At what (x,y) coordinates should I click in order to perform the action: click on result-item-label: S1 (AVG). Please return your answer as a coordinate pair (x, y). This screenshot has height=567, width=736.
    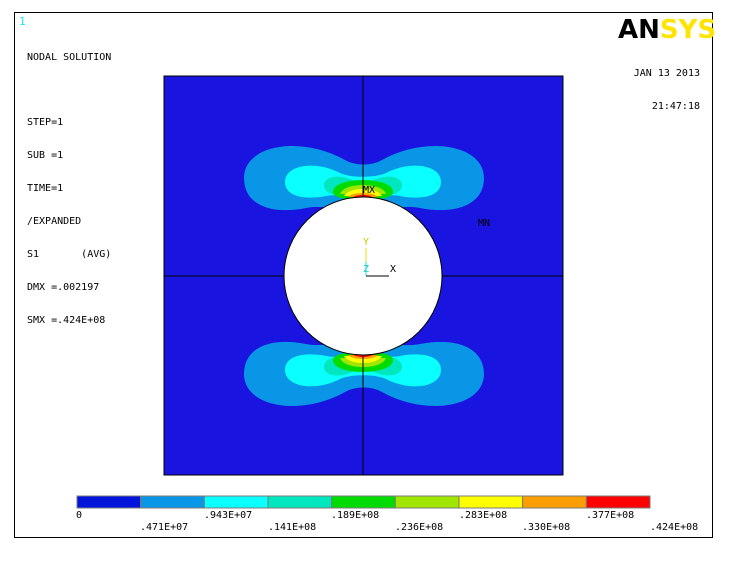
    Looking at the image, I should click on (69, 254).